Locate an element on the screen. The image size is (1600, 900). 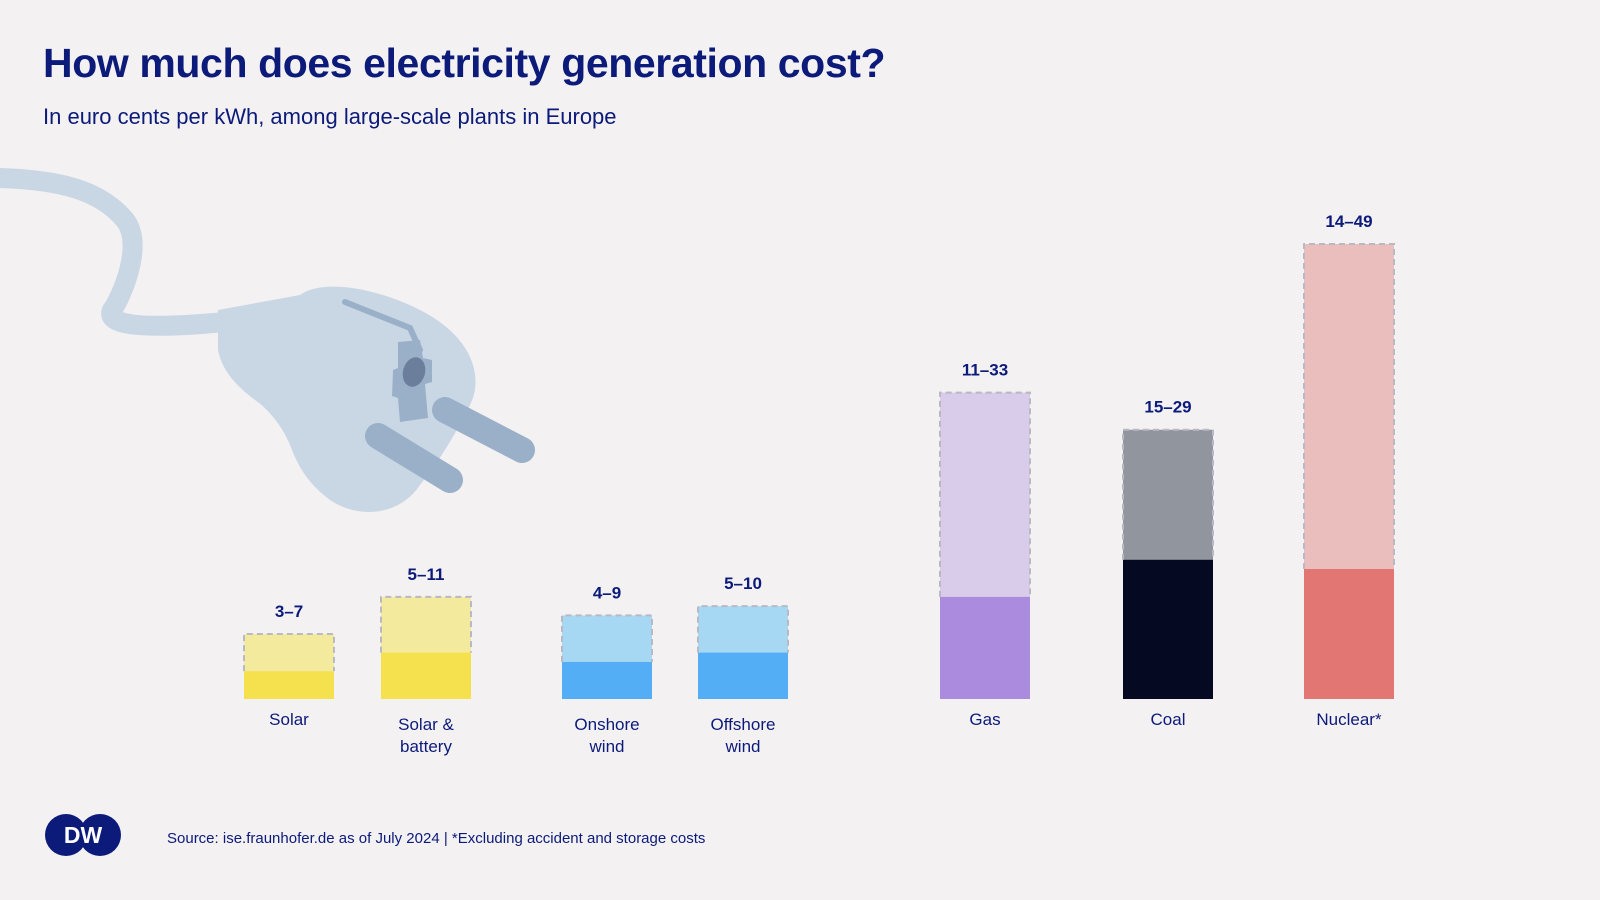
bar-range-outline-solar is located at coordinates (289, 652).